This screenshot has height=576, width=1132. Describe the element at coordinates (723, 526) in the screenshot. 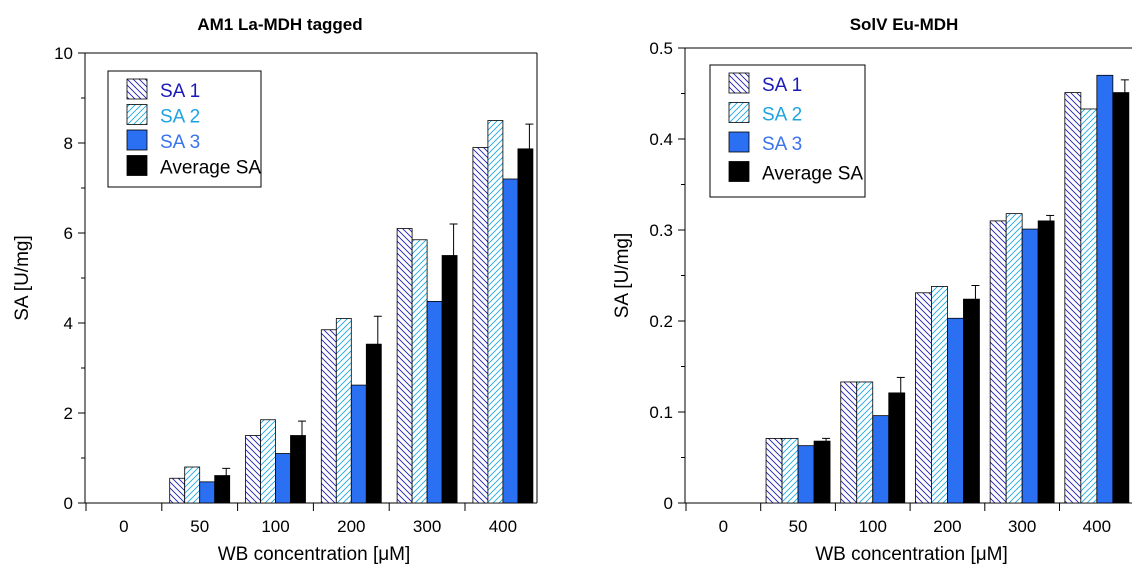

I see `p1-x-tick-label: 0` at that location.